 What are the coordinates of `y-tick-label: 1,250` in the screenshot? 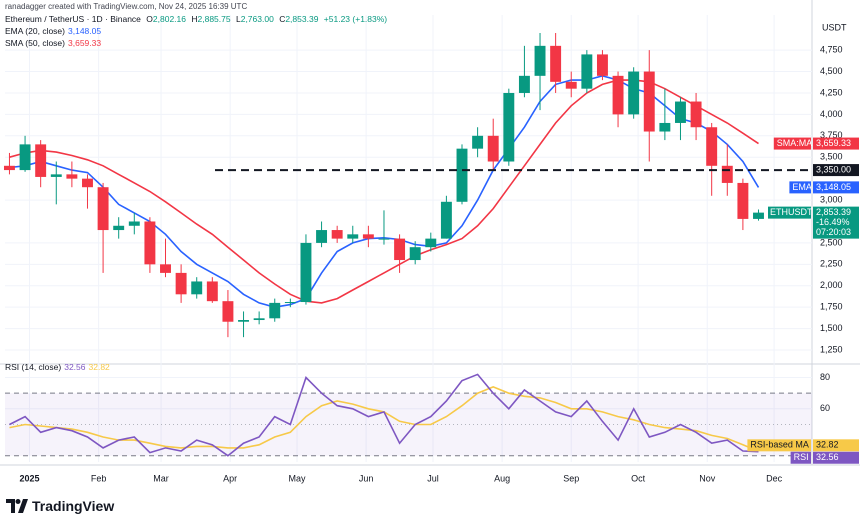 It's located at (831, 349).